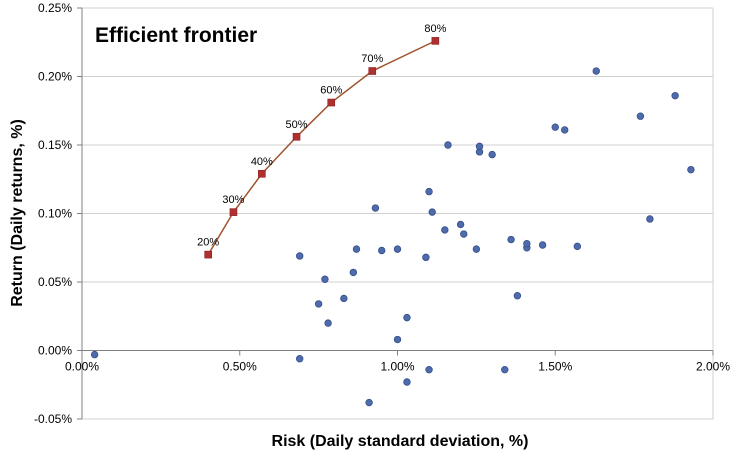 The height and width of the screenshot is (472, 735). I want to click on y-tick-label: 0.05%, so click(55, 282).